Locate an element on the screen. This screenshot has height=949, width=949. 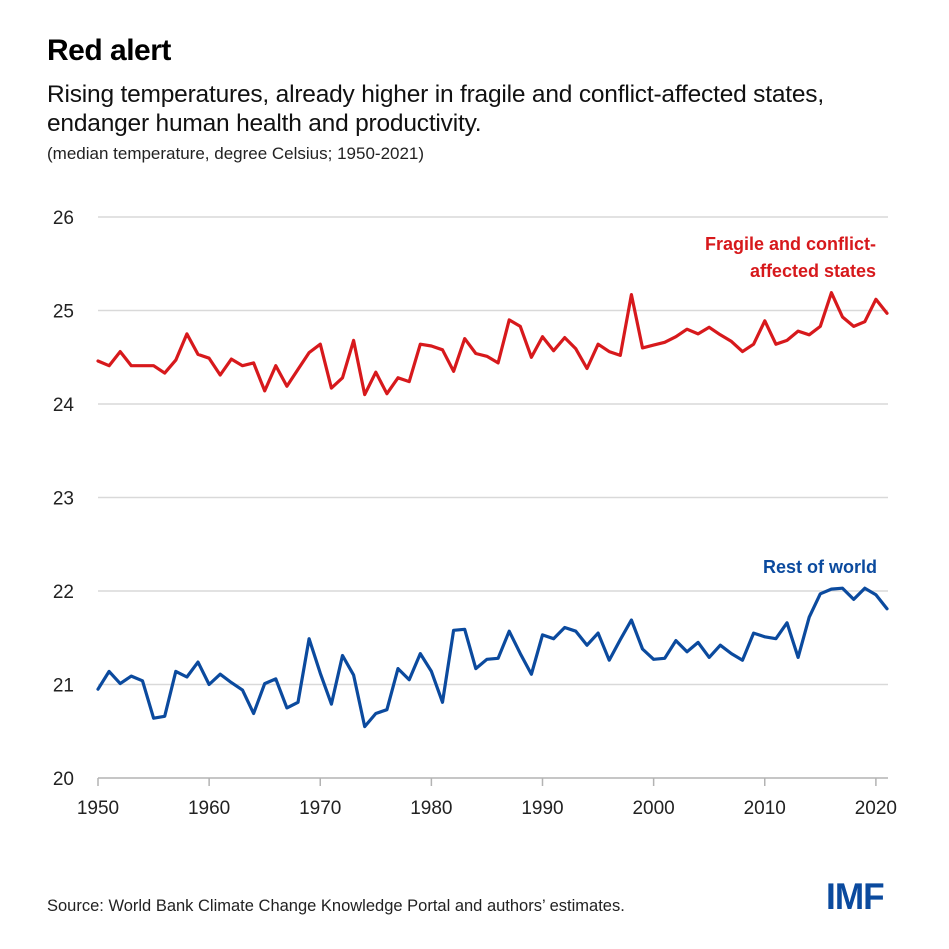
x-tick-label: 1980 is located at coordinates (431, 808).